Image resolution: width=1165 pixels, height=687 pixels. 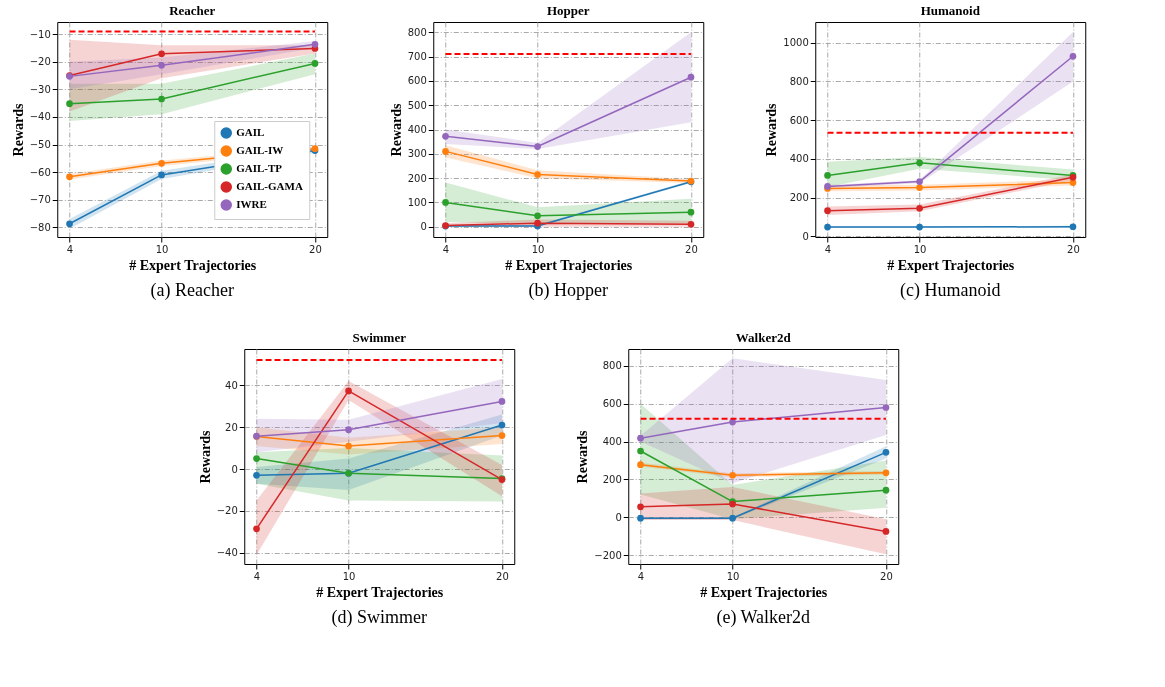 What do you see at coordinates (40, 89) in the screenshot?
I see `y-tick-label: −30` at bounding box center [40, 89].